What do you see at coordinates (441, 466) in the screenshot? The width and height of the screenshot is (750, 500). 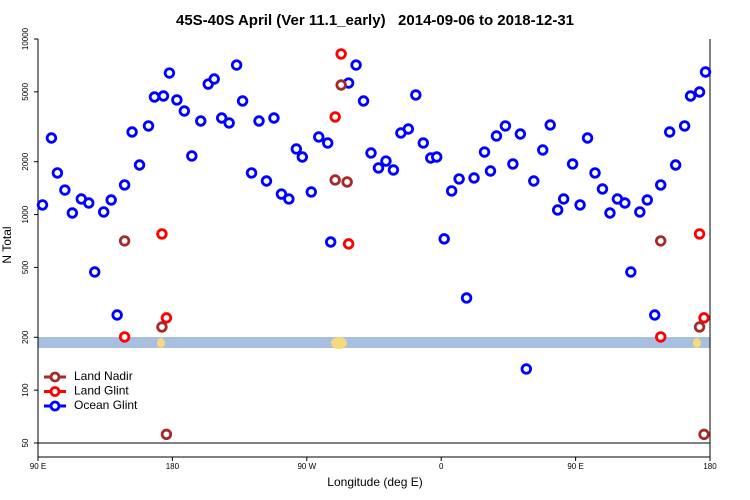 I see `x-tick-label: 0` at bounding box center [441, 466].